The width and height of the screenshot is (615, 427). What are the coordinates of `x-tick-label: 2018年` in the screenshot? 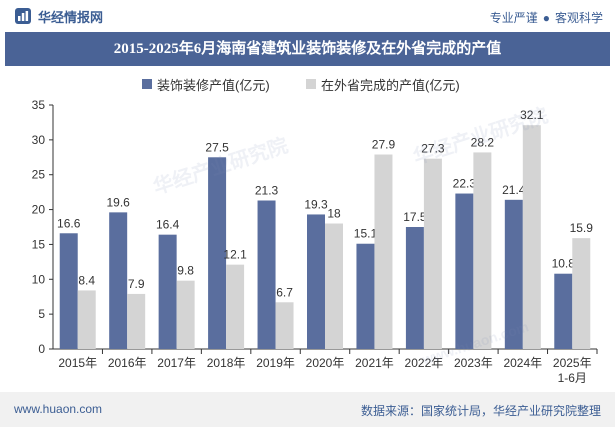 It's located at (226, 363).